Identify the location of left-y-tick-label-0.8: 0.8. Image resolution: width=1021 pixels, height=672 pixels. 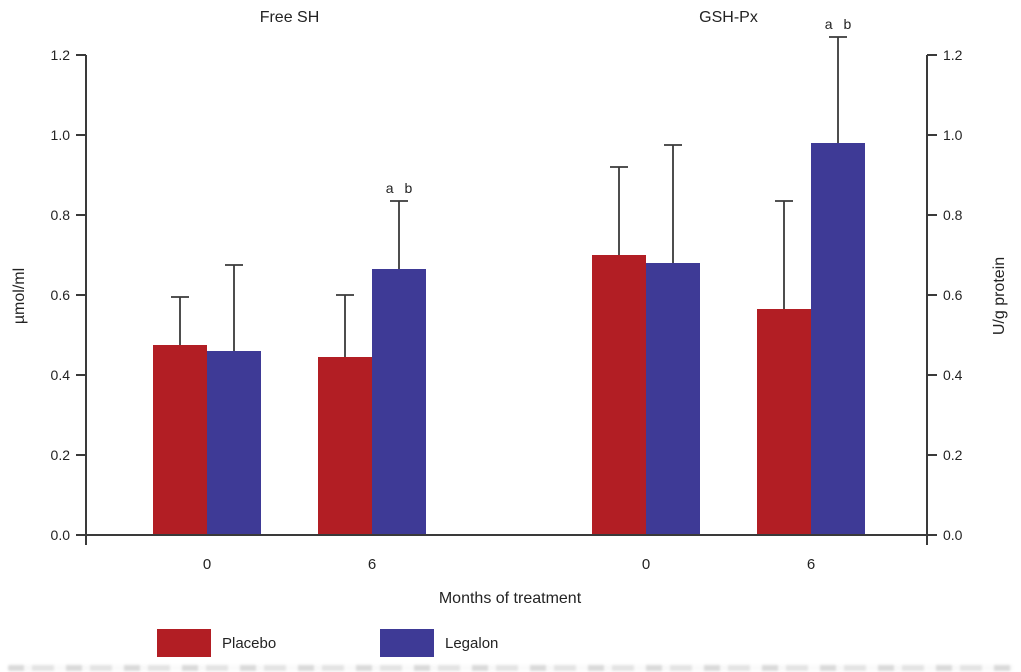
(61, 215).